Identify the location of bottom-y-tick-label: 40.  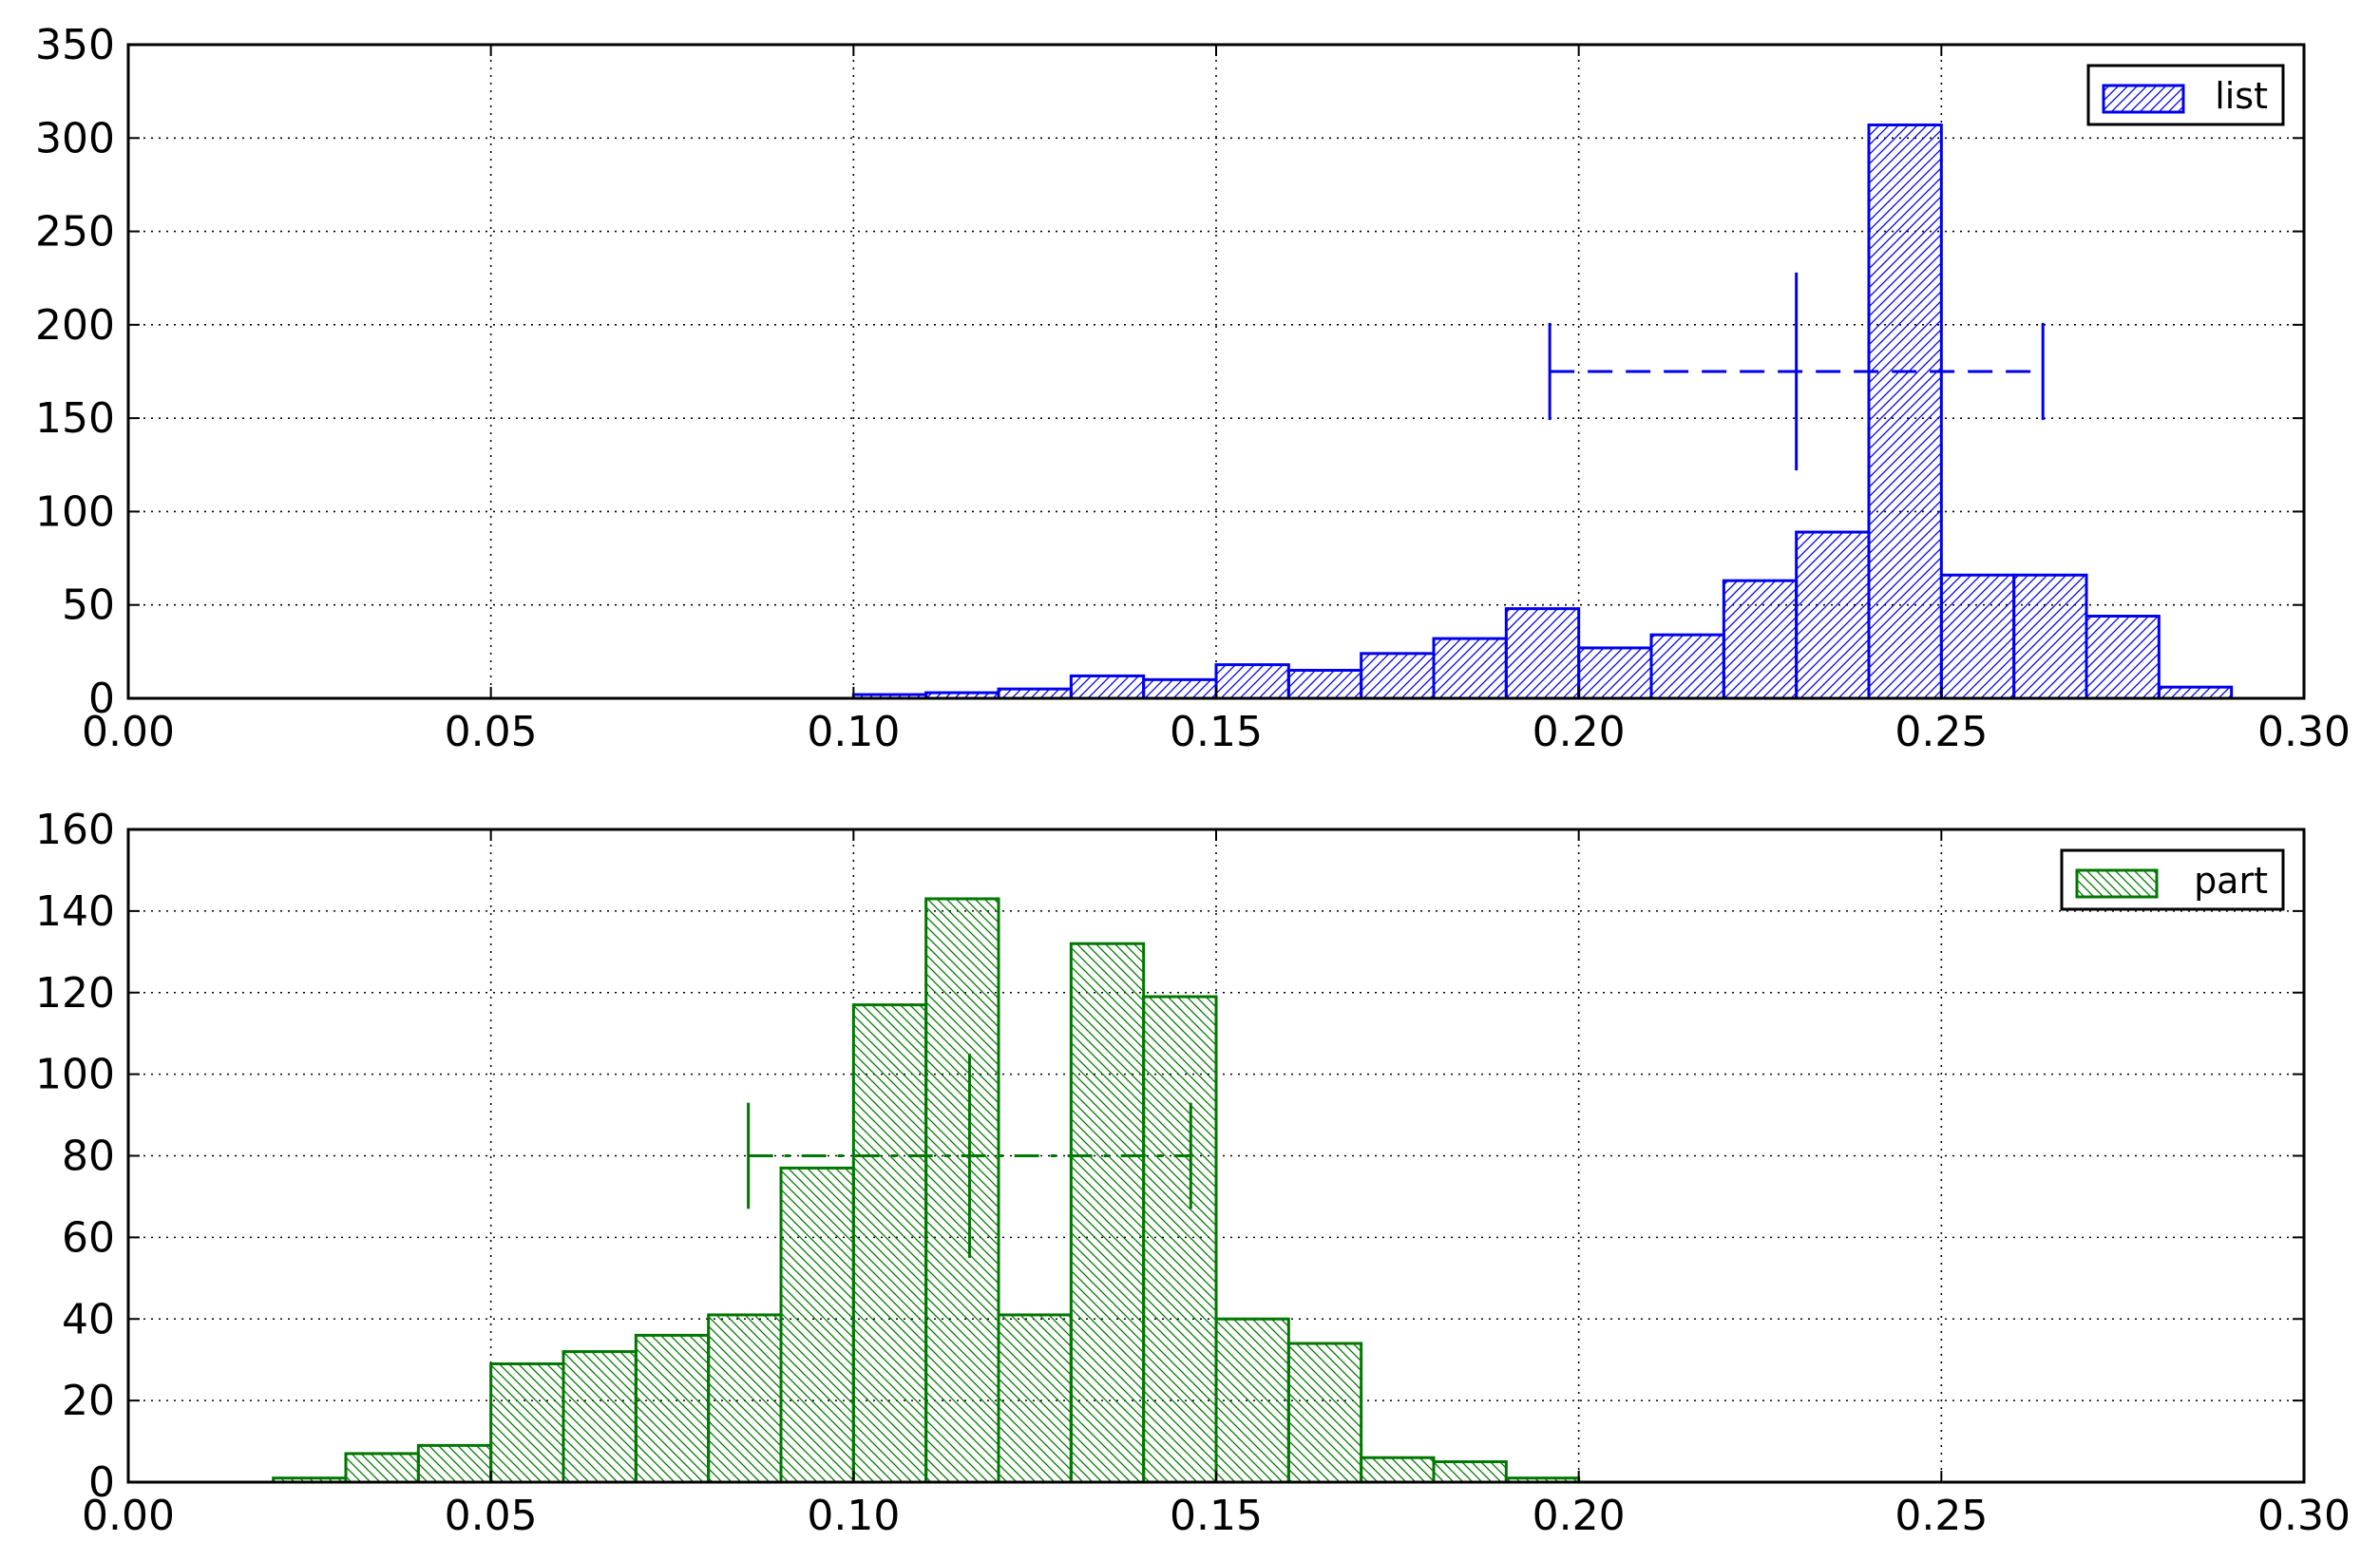
(88, 1319).